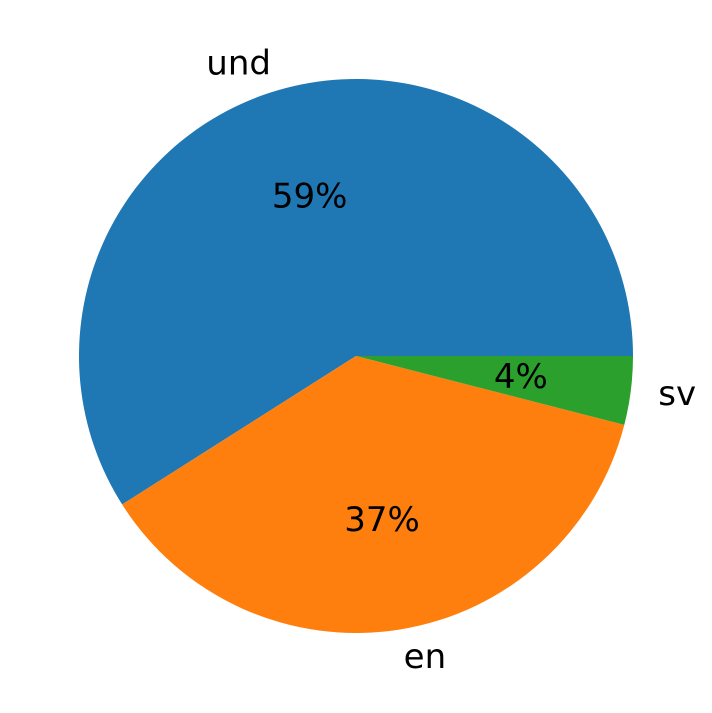 The image size is (712, 713). I want to click on pie-slice-sv, so click(494, 390).